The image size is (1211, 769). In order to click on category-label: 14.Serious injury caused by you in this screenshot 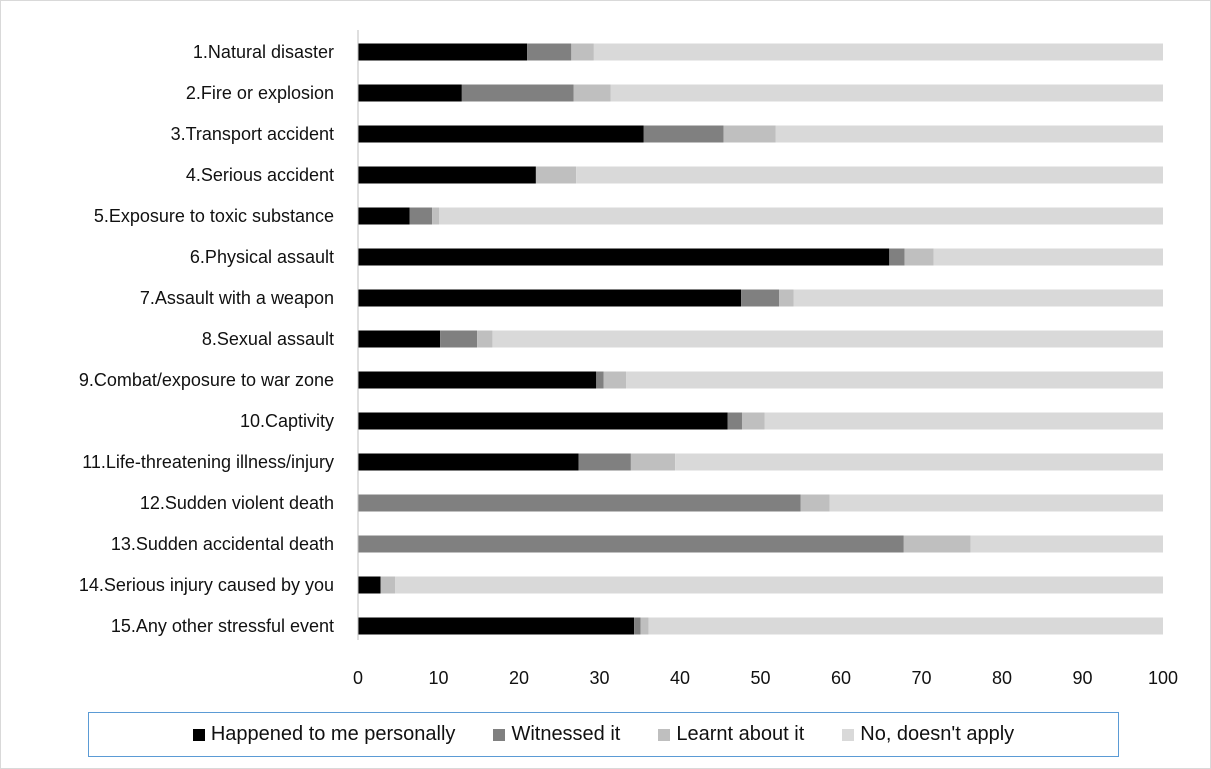, I will do `click(206, 585)`.